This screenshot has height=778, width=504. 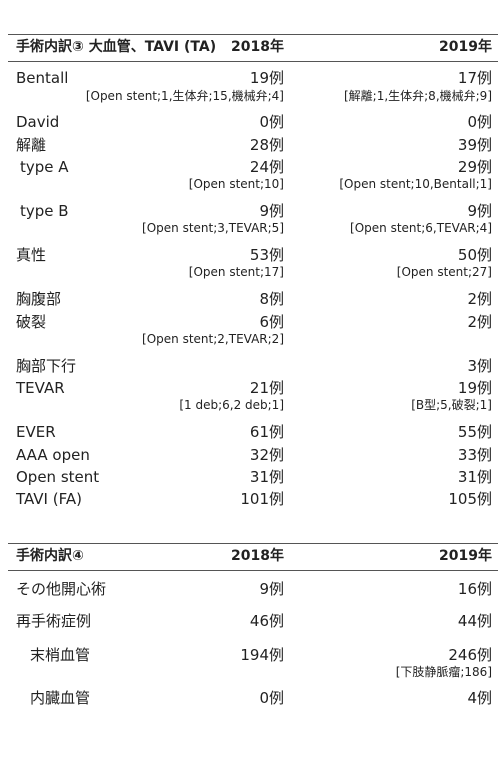 I want to click on value-2019: 3例, so click(x=479, y=366).